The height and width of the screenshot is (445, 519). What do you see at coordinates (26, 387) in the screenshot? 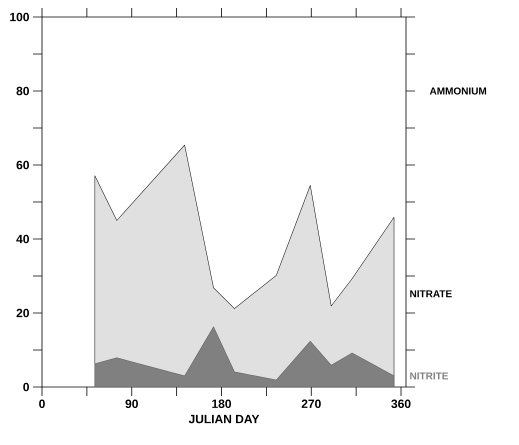
I see `y-tick-label: 0` at bounding box center [26, 387].